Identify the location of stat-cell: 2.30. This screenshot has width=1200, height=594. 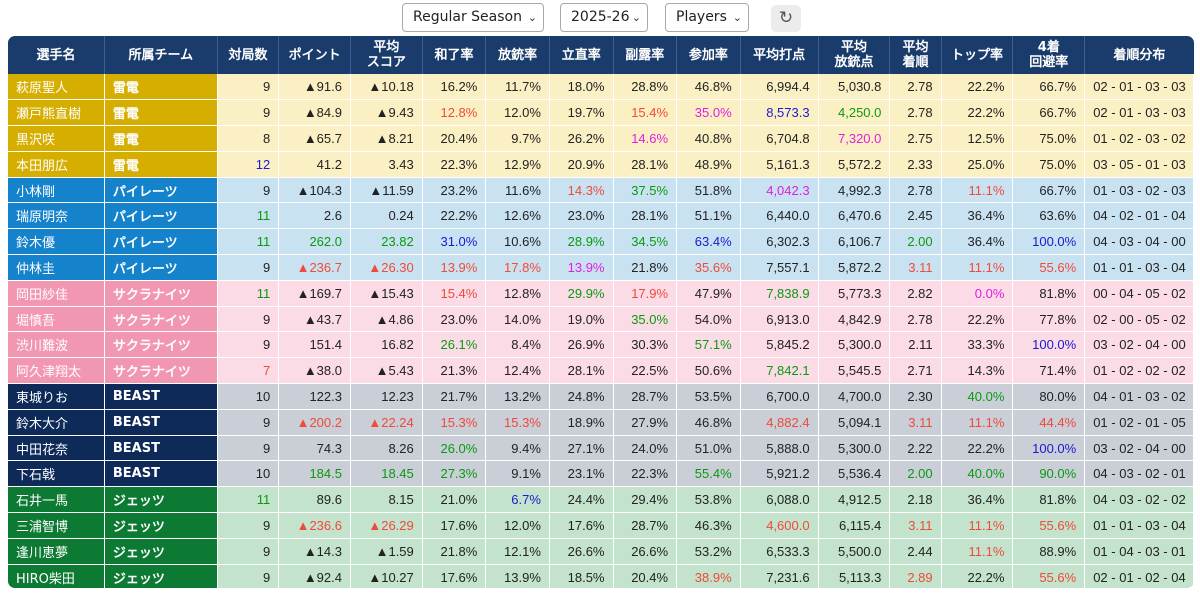
(915, 396).